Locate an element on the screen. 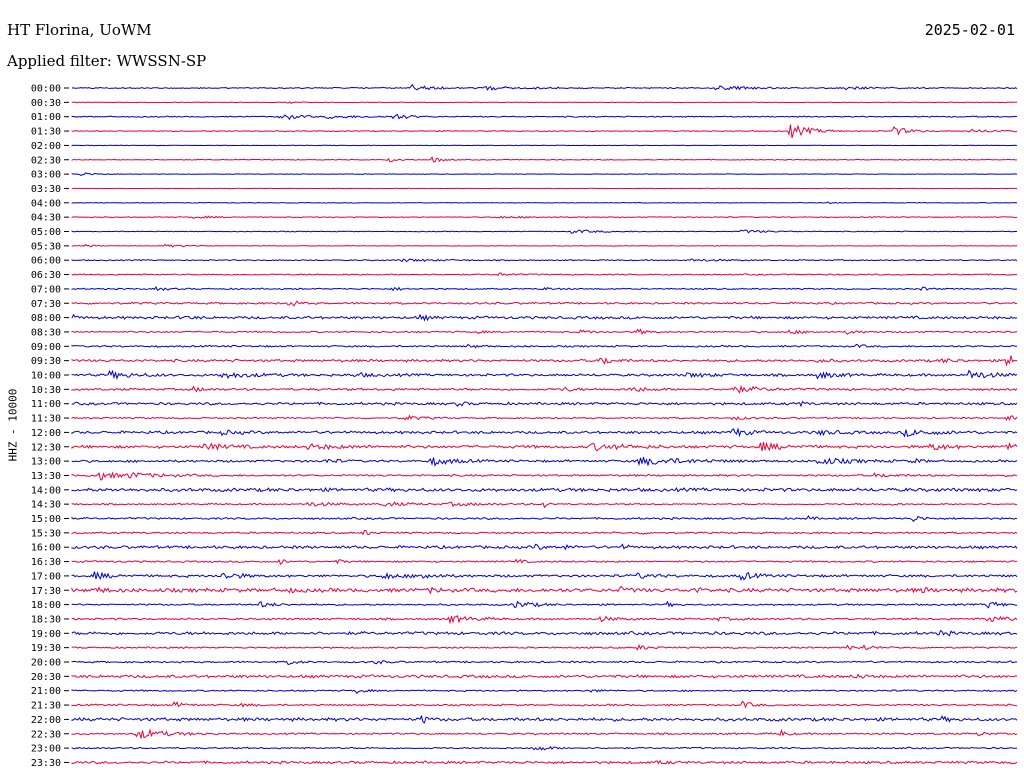  row-time-label: 16:30 is located at coordinates (46, 562).